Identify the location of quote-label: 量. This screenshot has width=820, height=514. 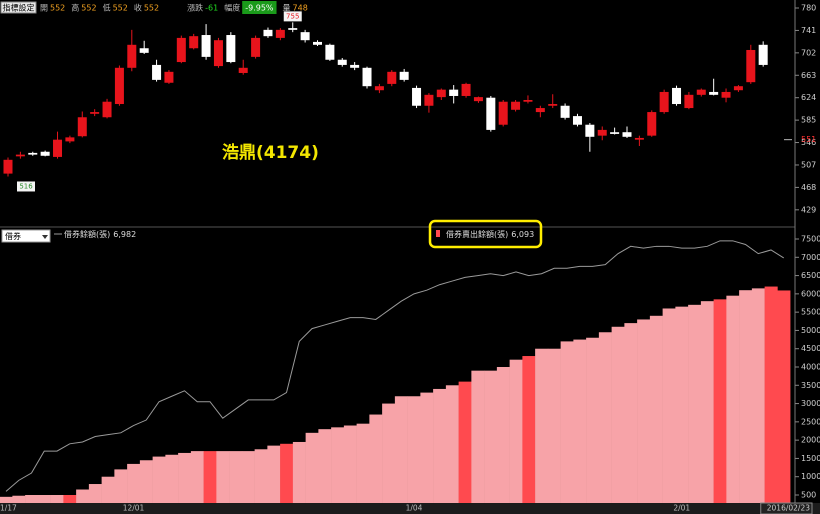
(287, 8).